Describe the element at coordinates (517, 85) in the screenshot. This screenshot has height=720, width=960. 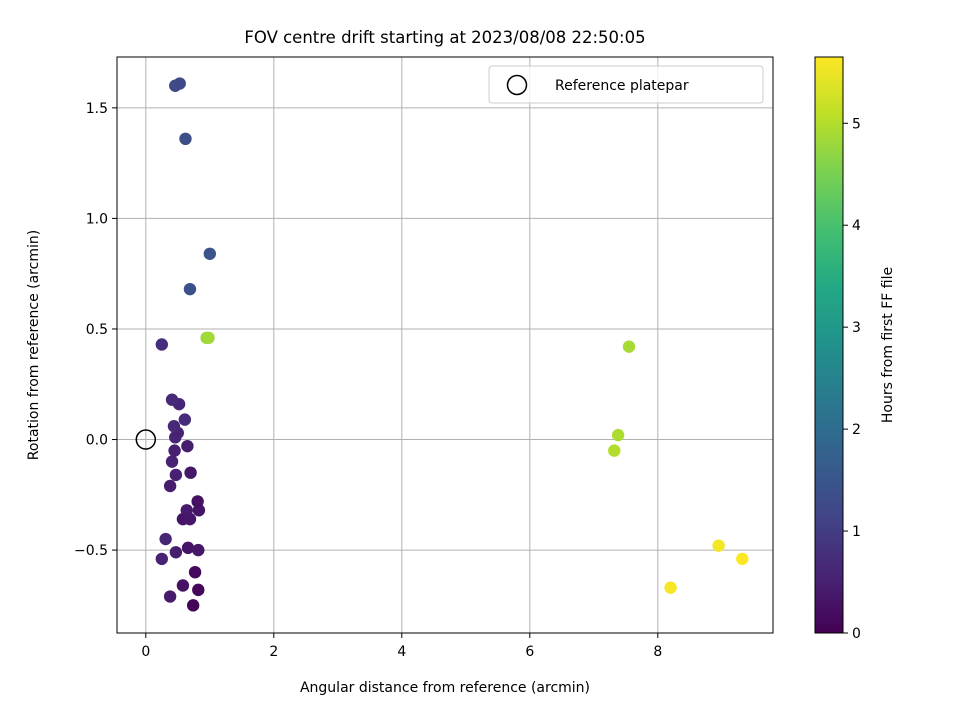
I see `legend-marker-icon` at that location.